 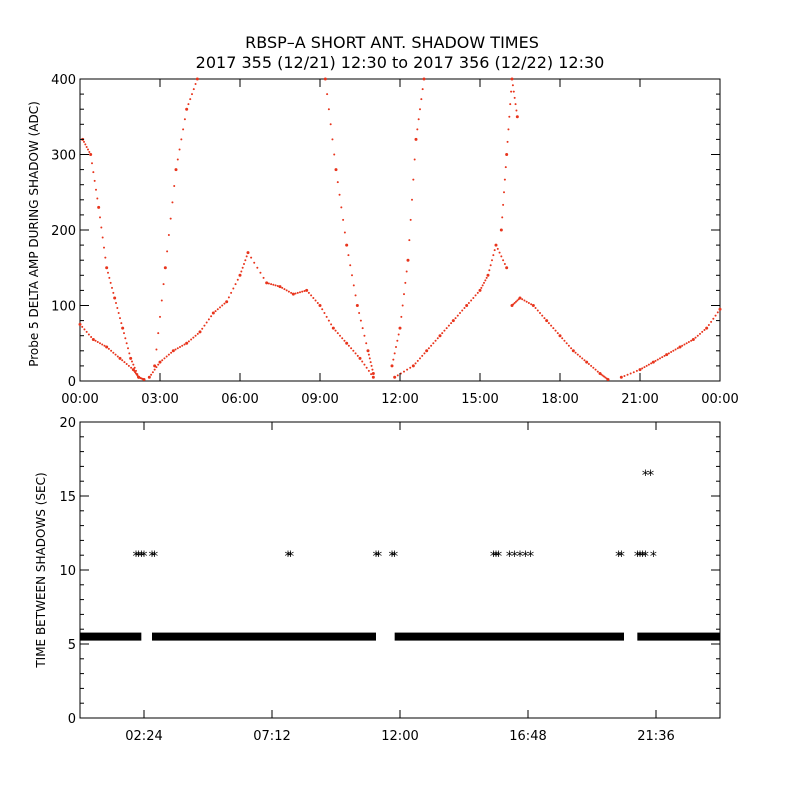 I want to click on chart-title-line1: RBSP–A SHORT ANT. SHADOW TIMES, so click(x=392, y=42).